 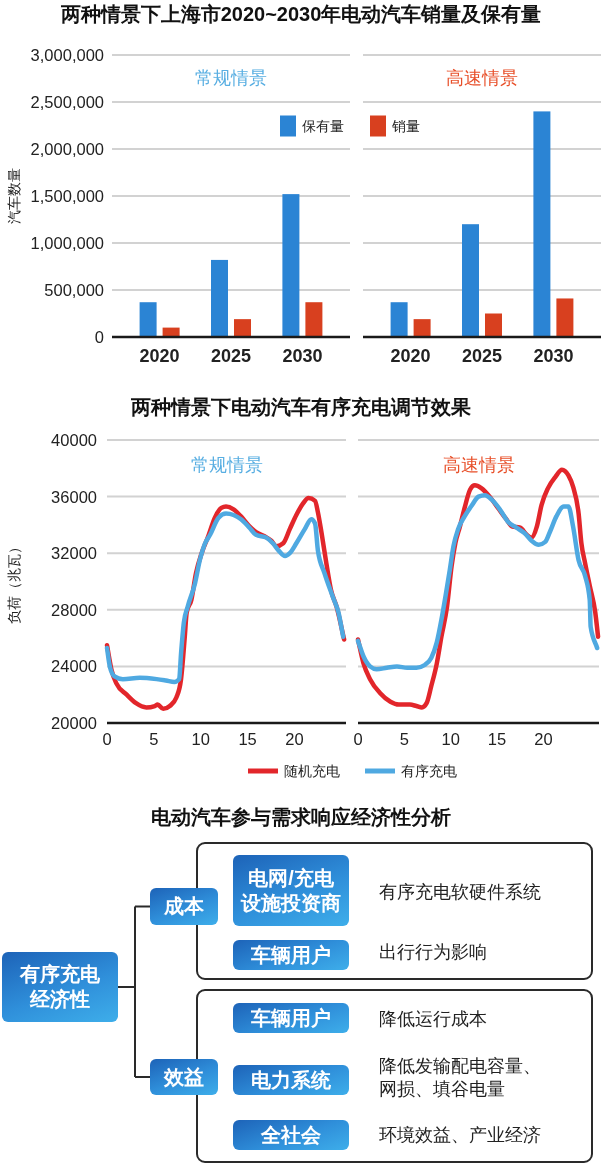 What do you see at coordinates (300, 14) in the screenshot?
I see `chart-title: 两种情景下上海市2020~2030年电动汽车销量及保有量` at bounding box center [300, 14].